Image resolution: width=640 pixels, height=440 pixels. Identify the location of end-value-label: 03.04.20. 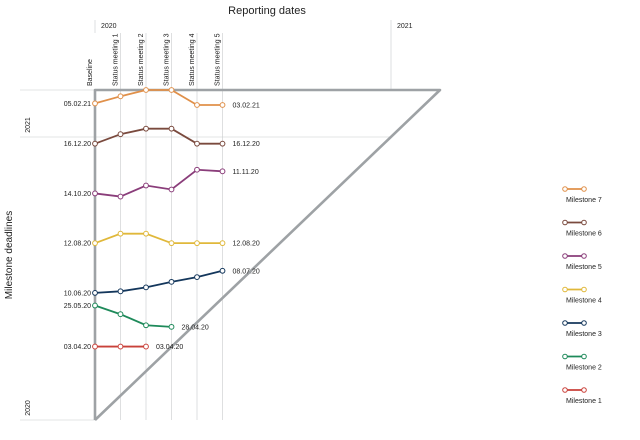
(169, 347).